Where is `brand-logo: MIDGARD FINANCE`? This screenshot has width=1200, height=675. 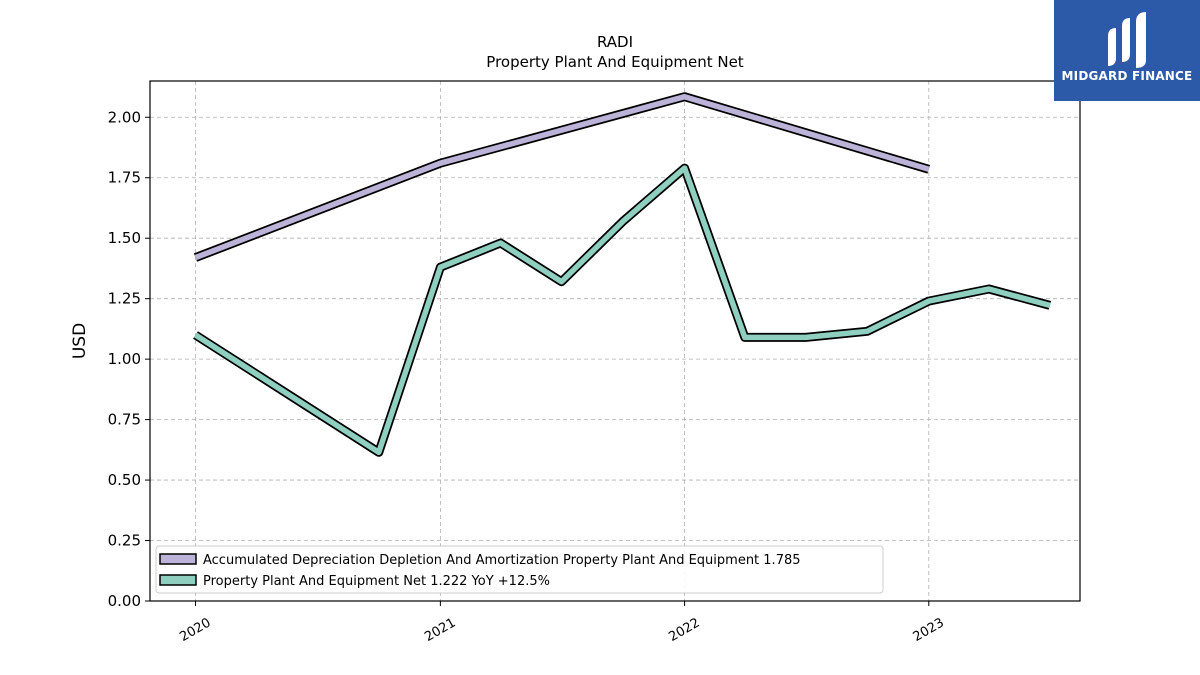 brand-logo: MIDGARD FINANCE is located at coordinates (1127, 50).